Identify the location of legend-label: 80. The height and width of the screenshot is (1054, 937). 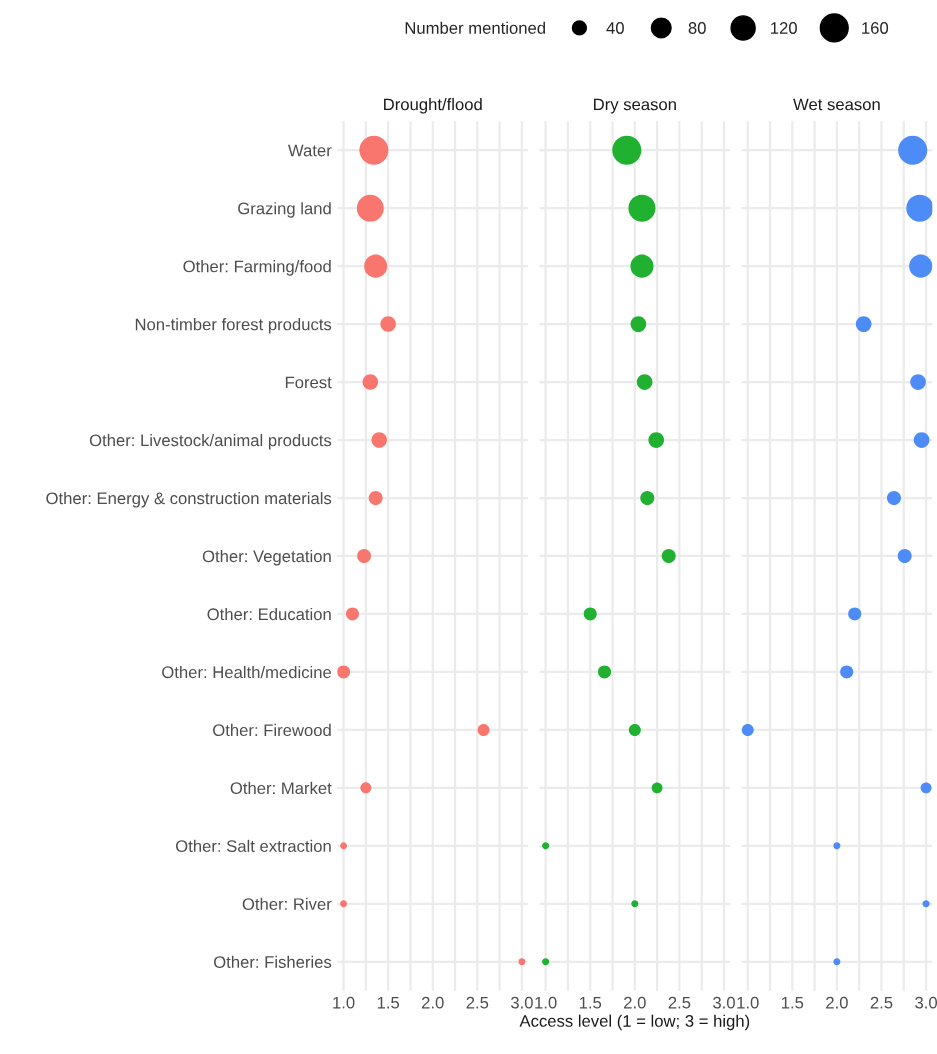
(697, 28).